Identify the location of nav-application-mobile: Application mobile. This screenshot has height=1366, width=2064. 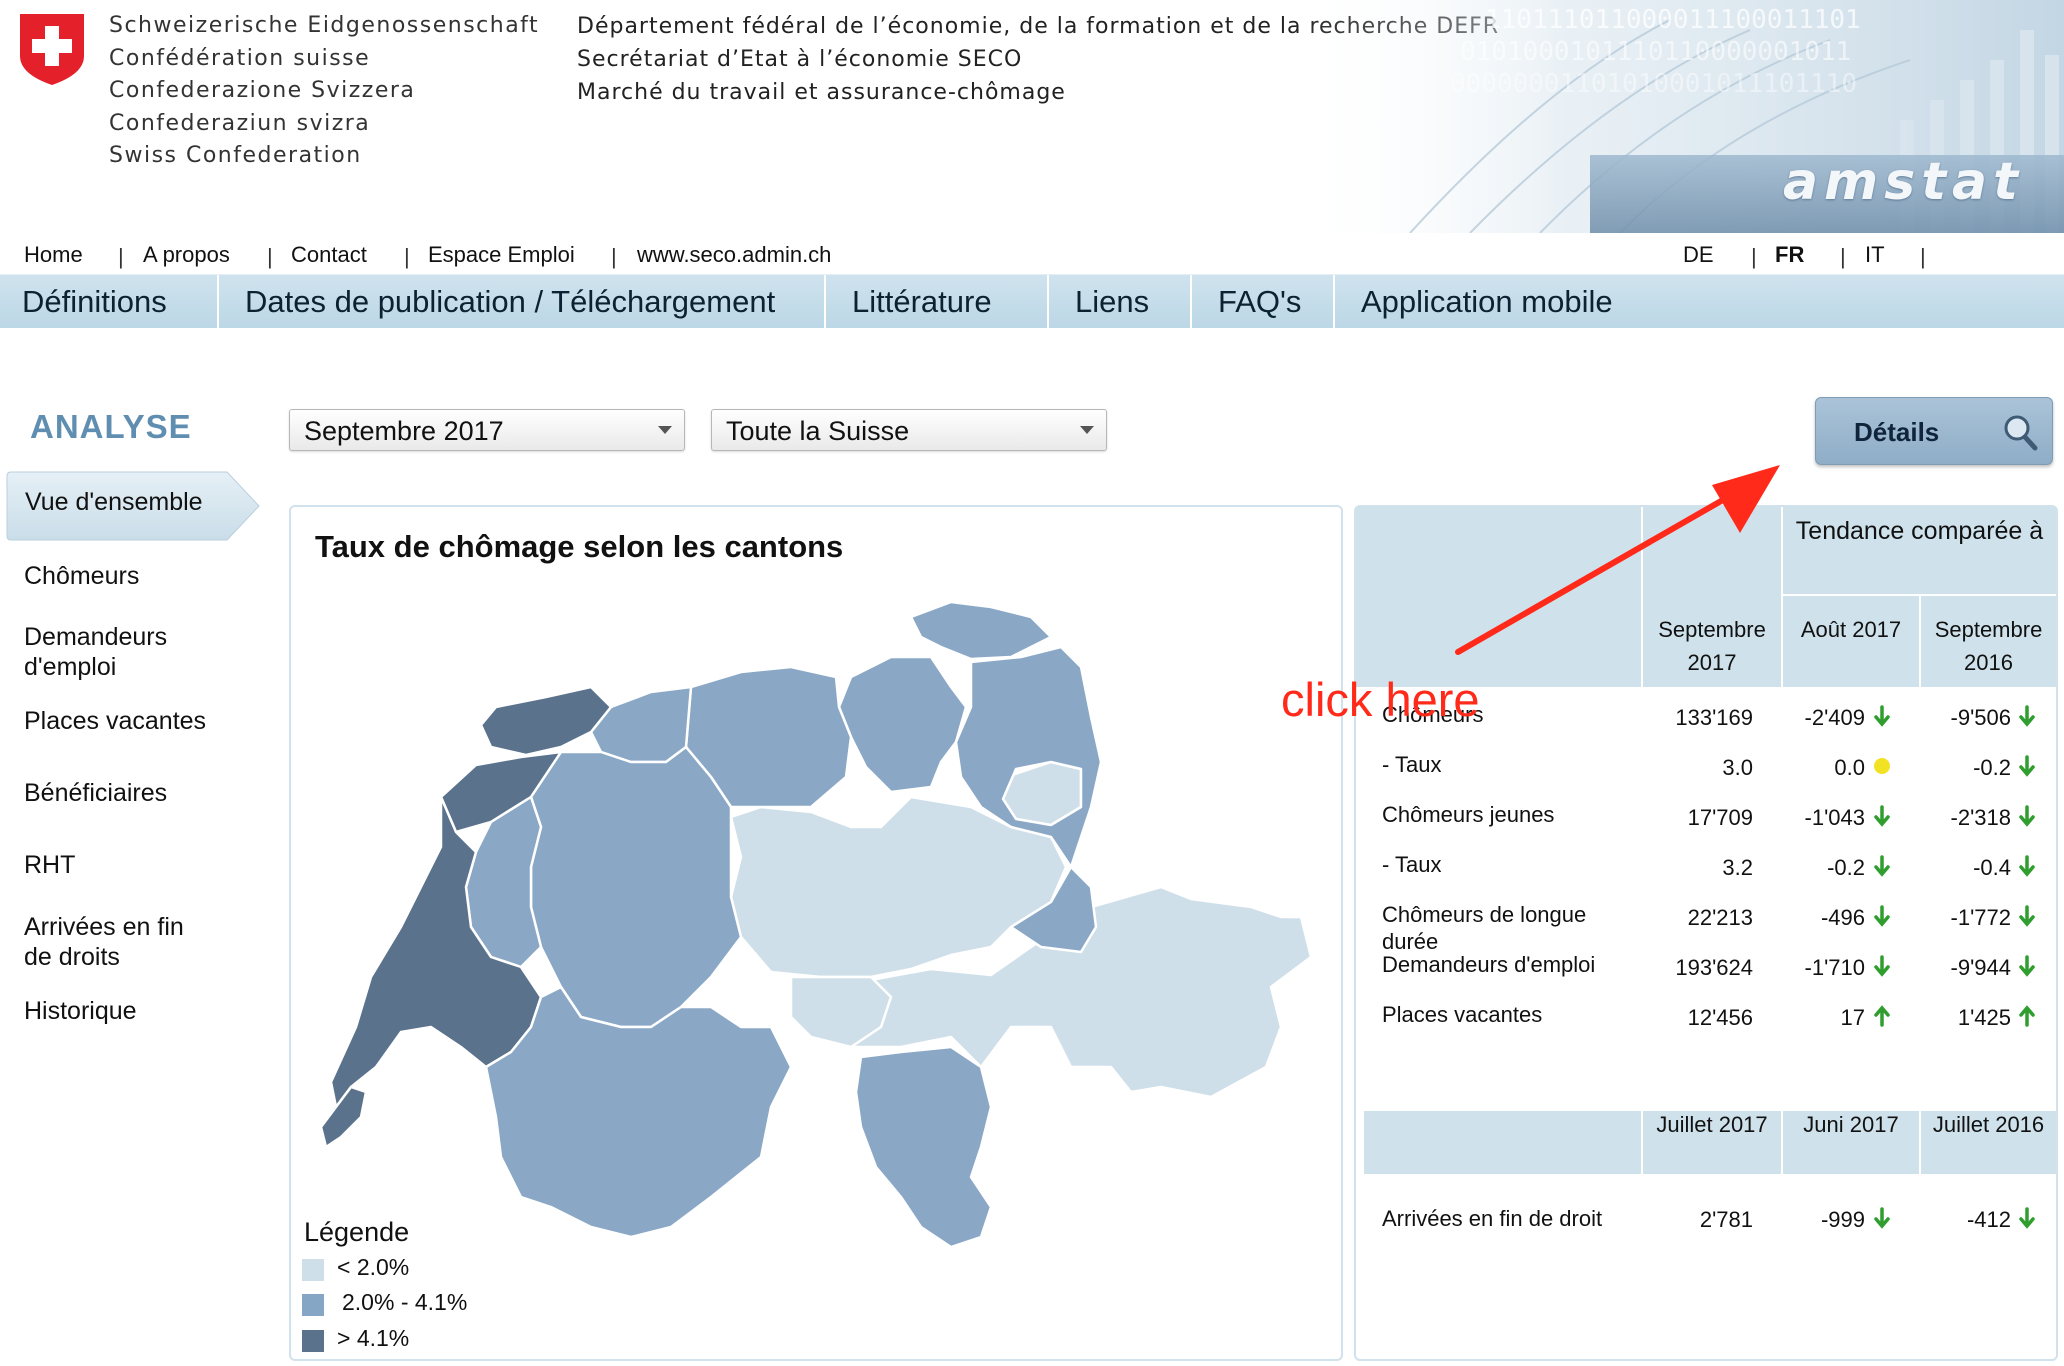
(1487, 301).